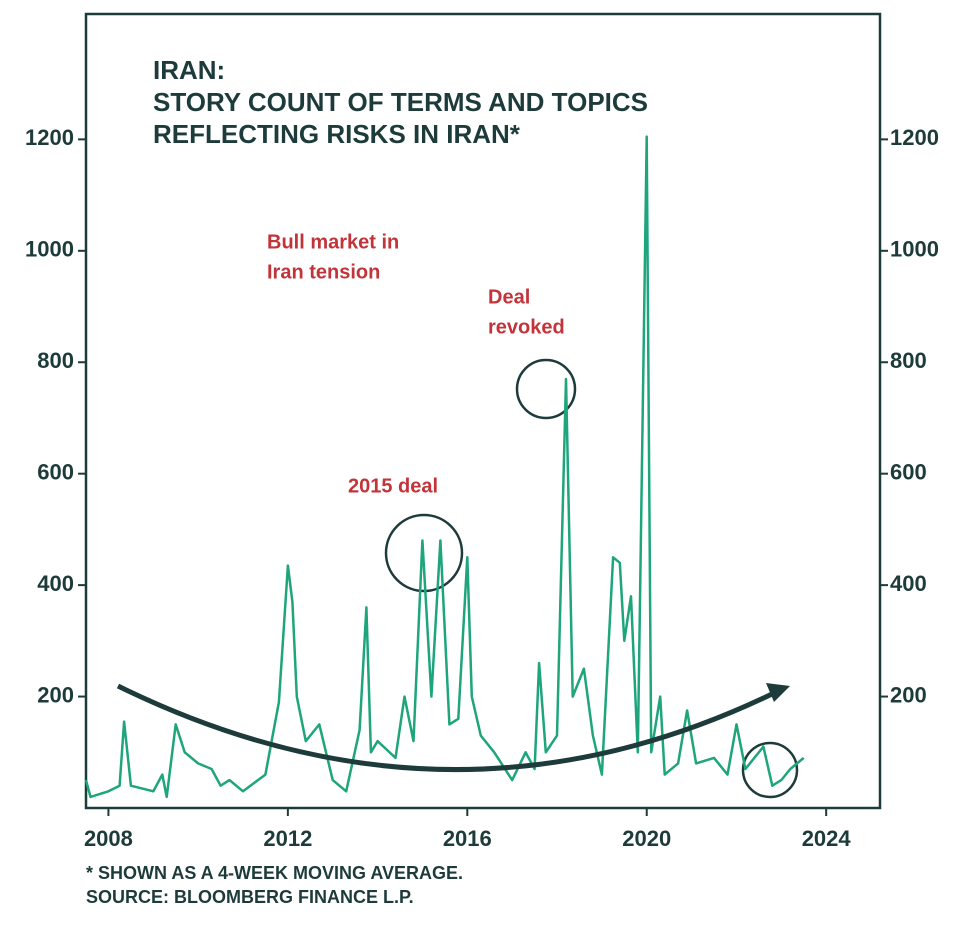 Image resolution: width=975 pixels, height=927 pixels. Describe the element at coordinates (189, 70) in the screenshot. I see `chart-title: IRAN:` at that location.